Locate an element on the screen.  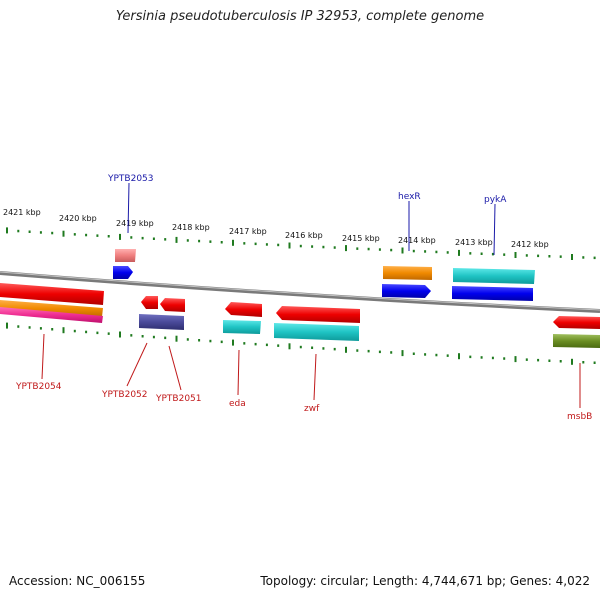
gene-yptb2052-cds is located at coordinates (161, 322).